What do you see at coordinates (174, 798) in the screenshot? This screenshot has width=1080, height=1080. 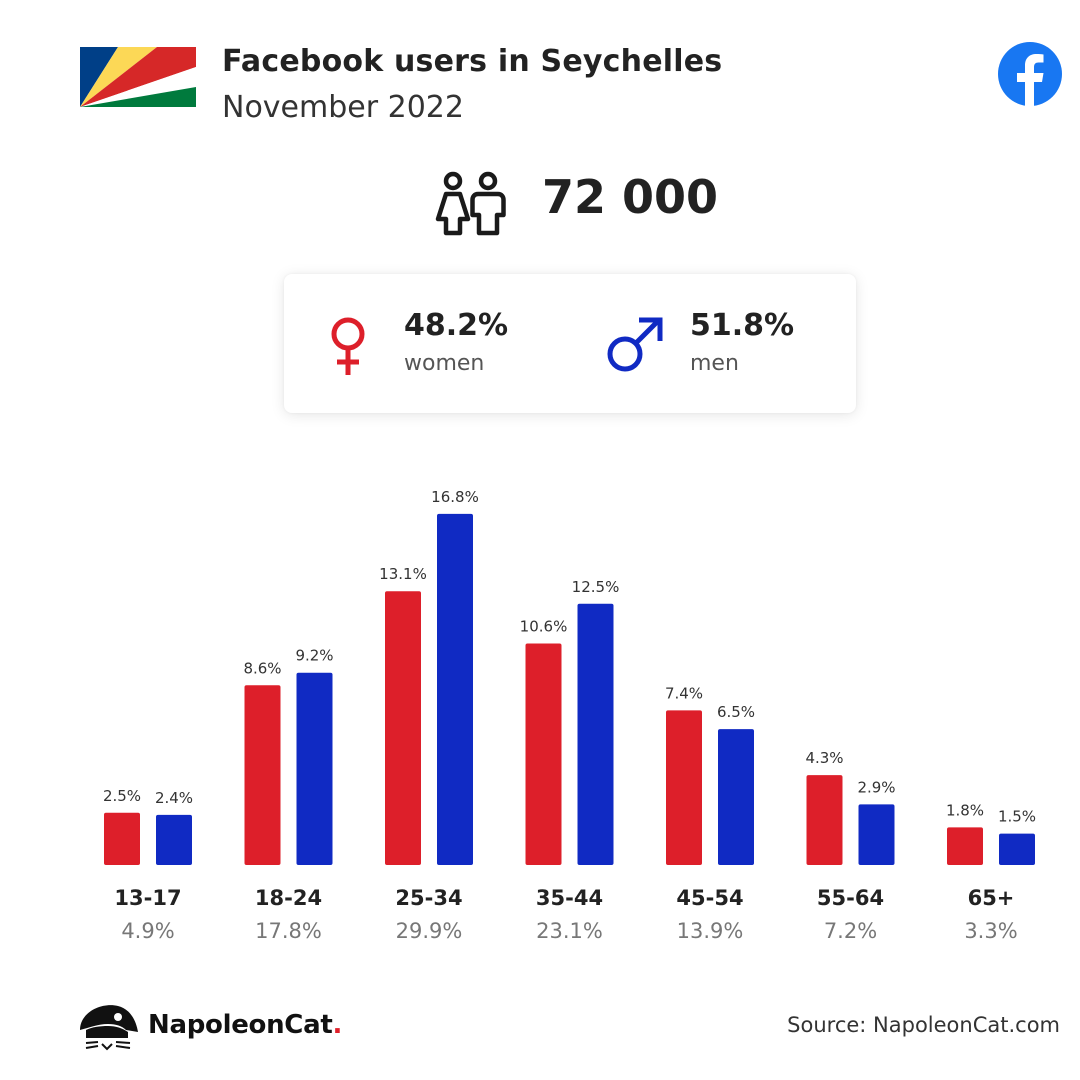 I see `bar-label-men-13-17: 2.4%` at bounding box center [174, 798].